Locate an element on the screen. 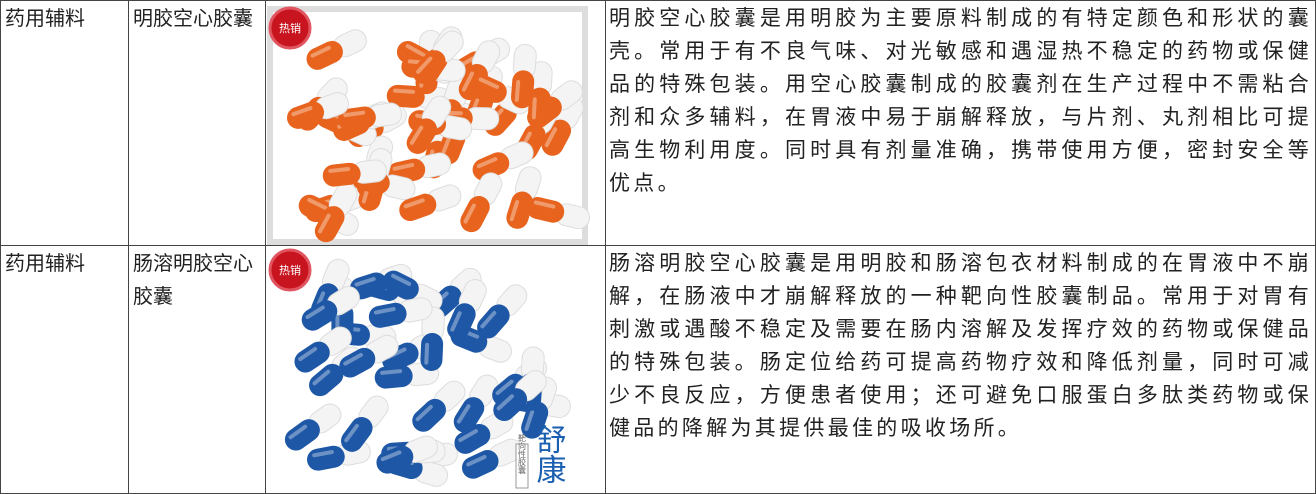  tag-text: 靶向性胶囊 is located at coordinates (522, 454).